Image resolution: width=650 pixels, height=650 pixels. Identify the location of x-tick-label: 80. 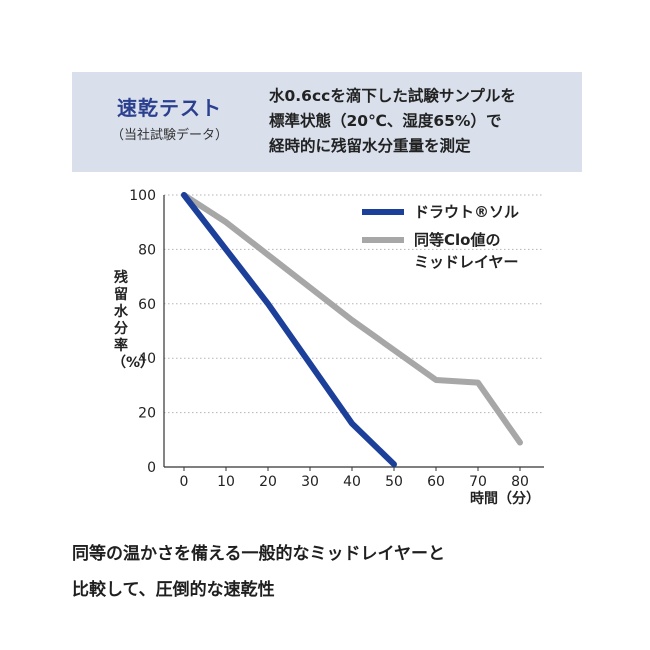
(520, 482).